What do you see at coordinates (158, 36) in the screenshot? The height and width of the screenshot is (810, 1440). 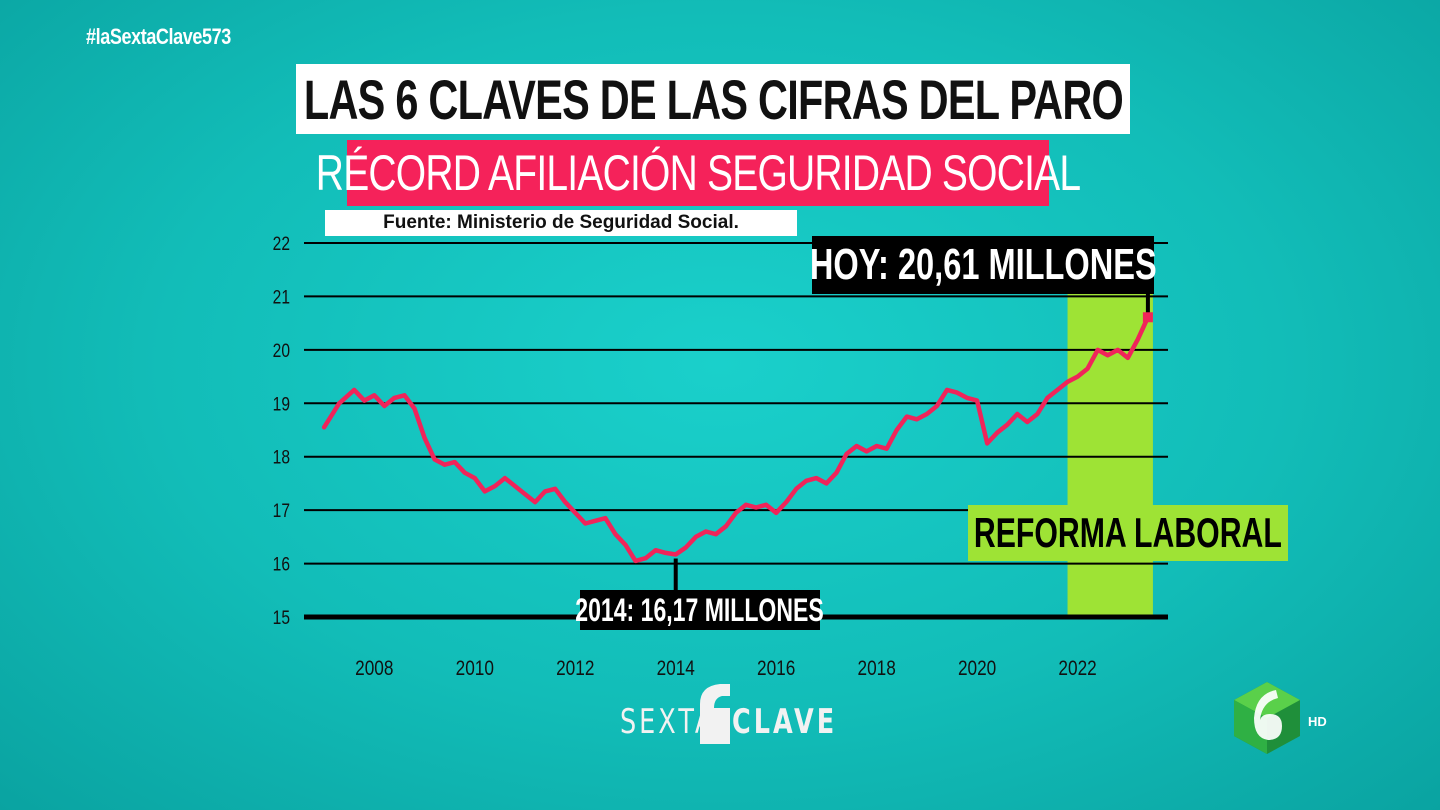 I see `hashtag: #laSextaClave573` at bounding box center [158, 36].